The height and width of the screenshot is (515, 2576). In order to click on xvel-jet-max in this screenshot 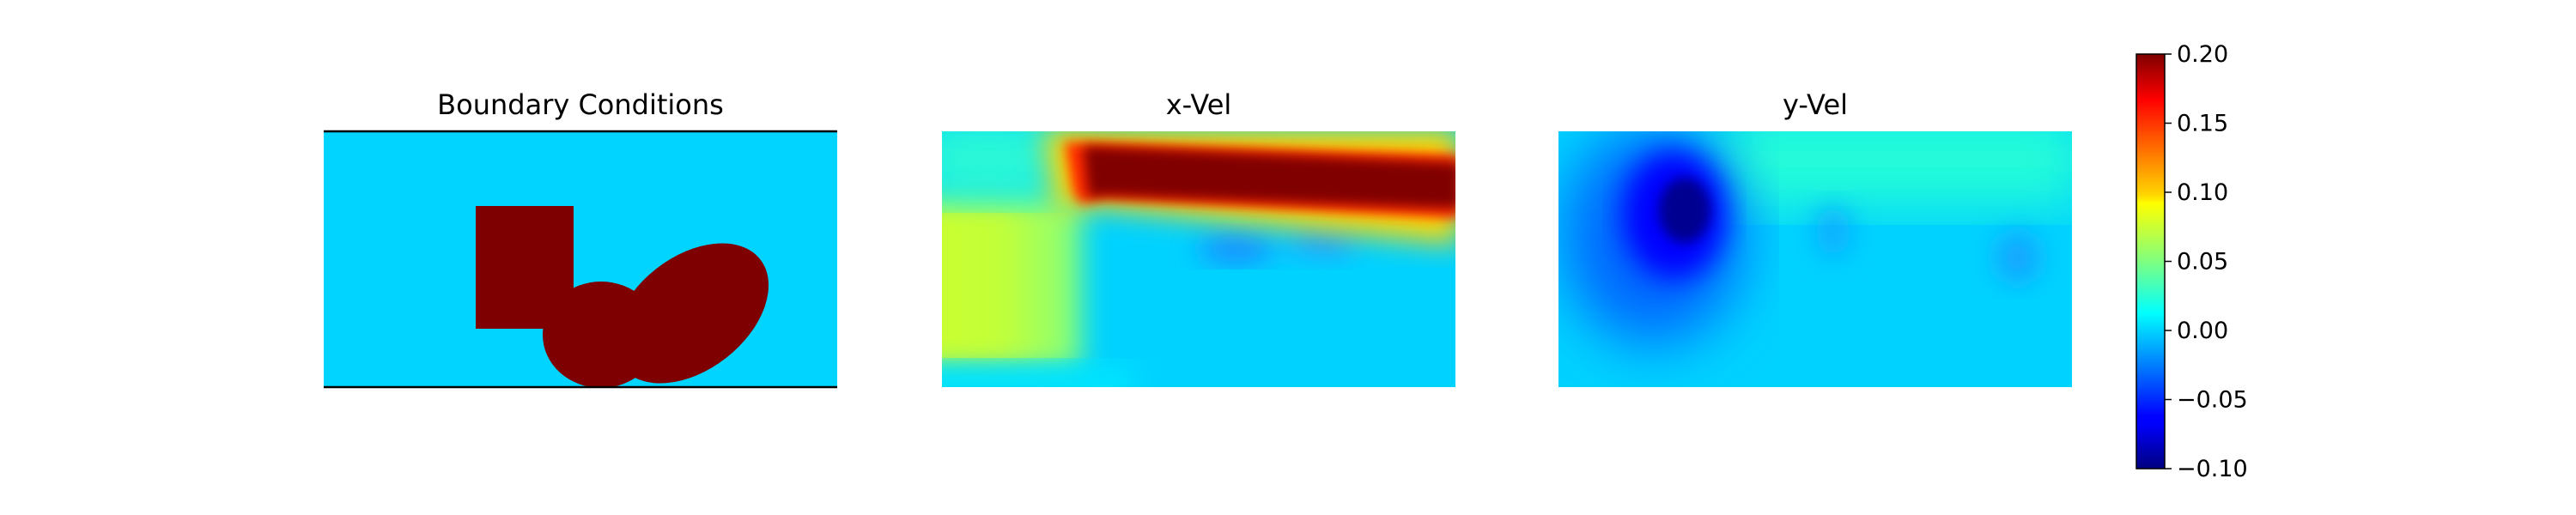, I will do `click(1269, 177)`.